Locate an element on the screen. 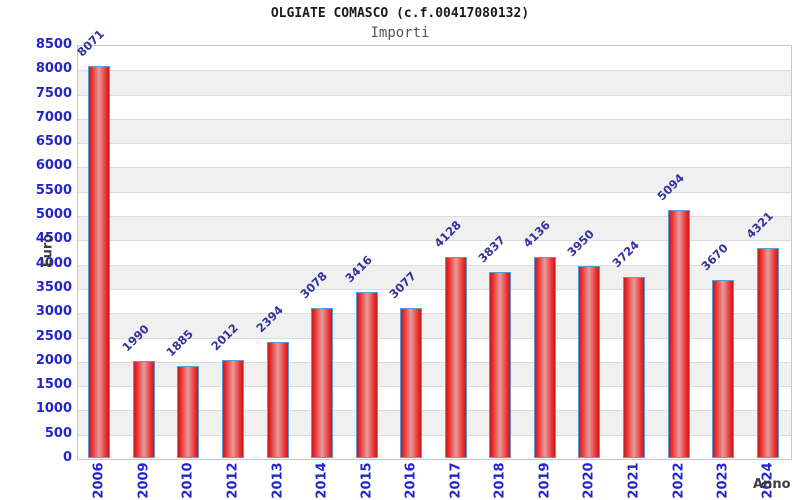 Image resolution: width=800 pixels, height=500 pixels. bar-2014 is located at coordinates (322, 383).